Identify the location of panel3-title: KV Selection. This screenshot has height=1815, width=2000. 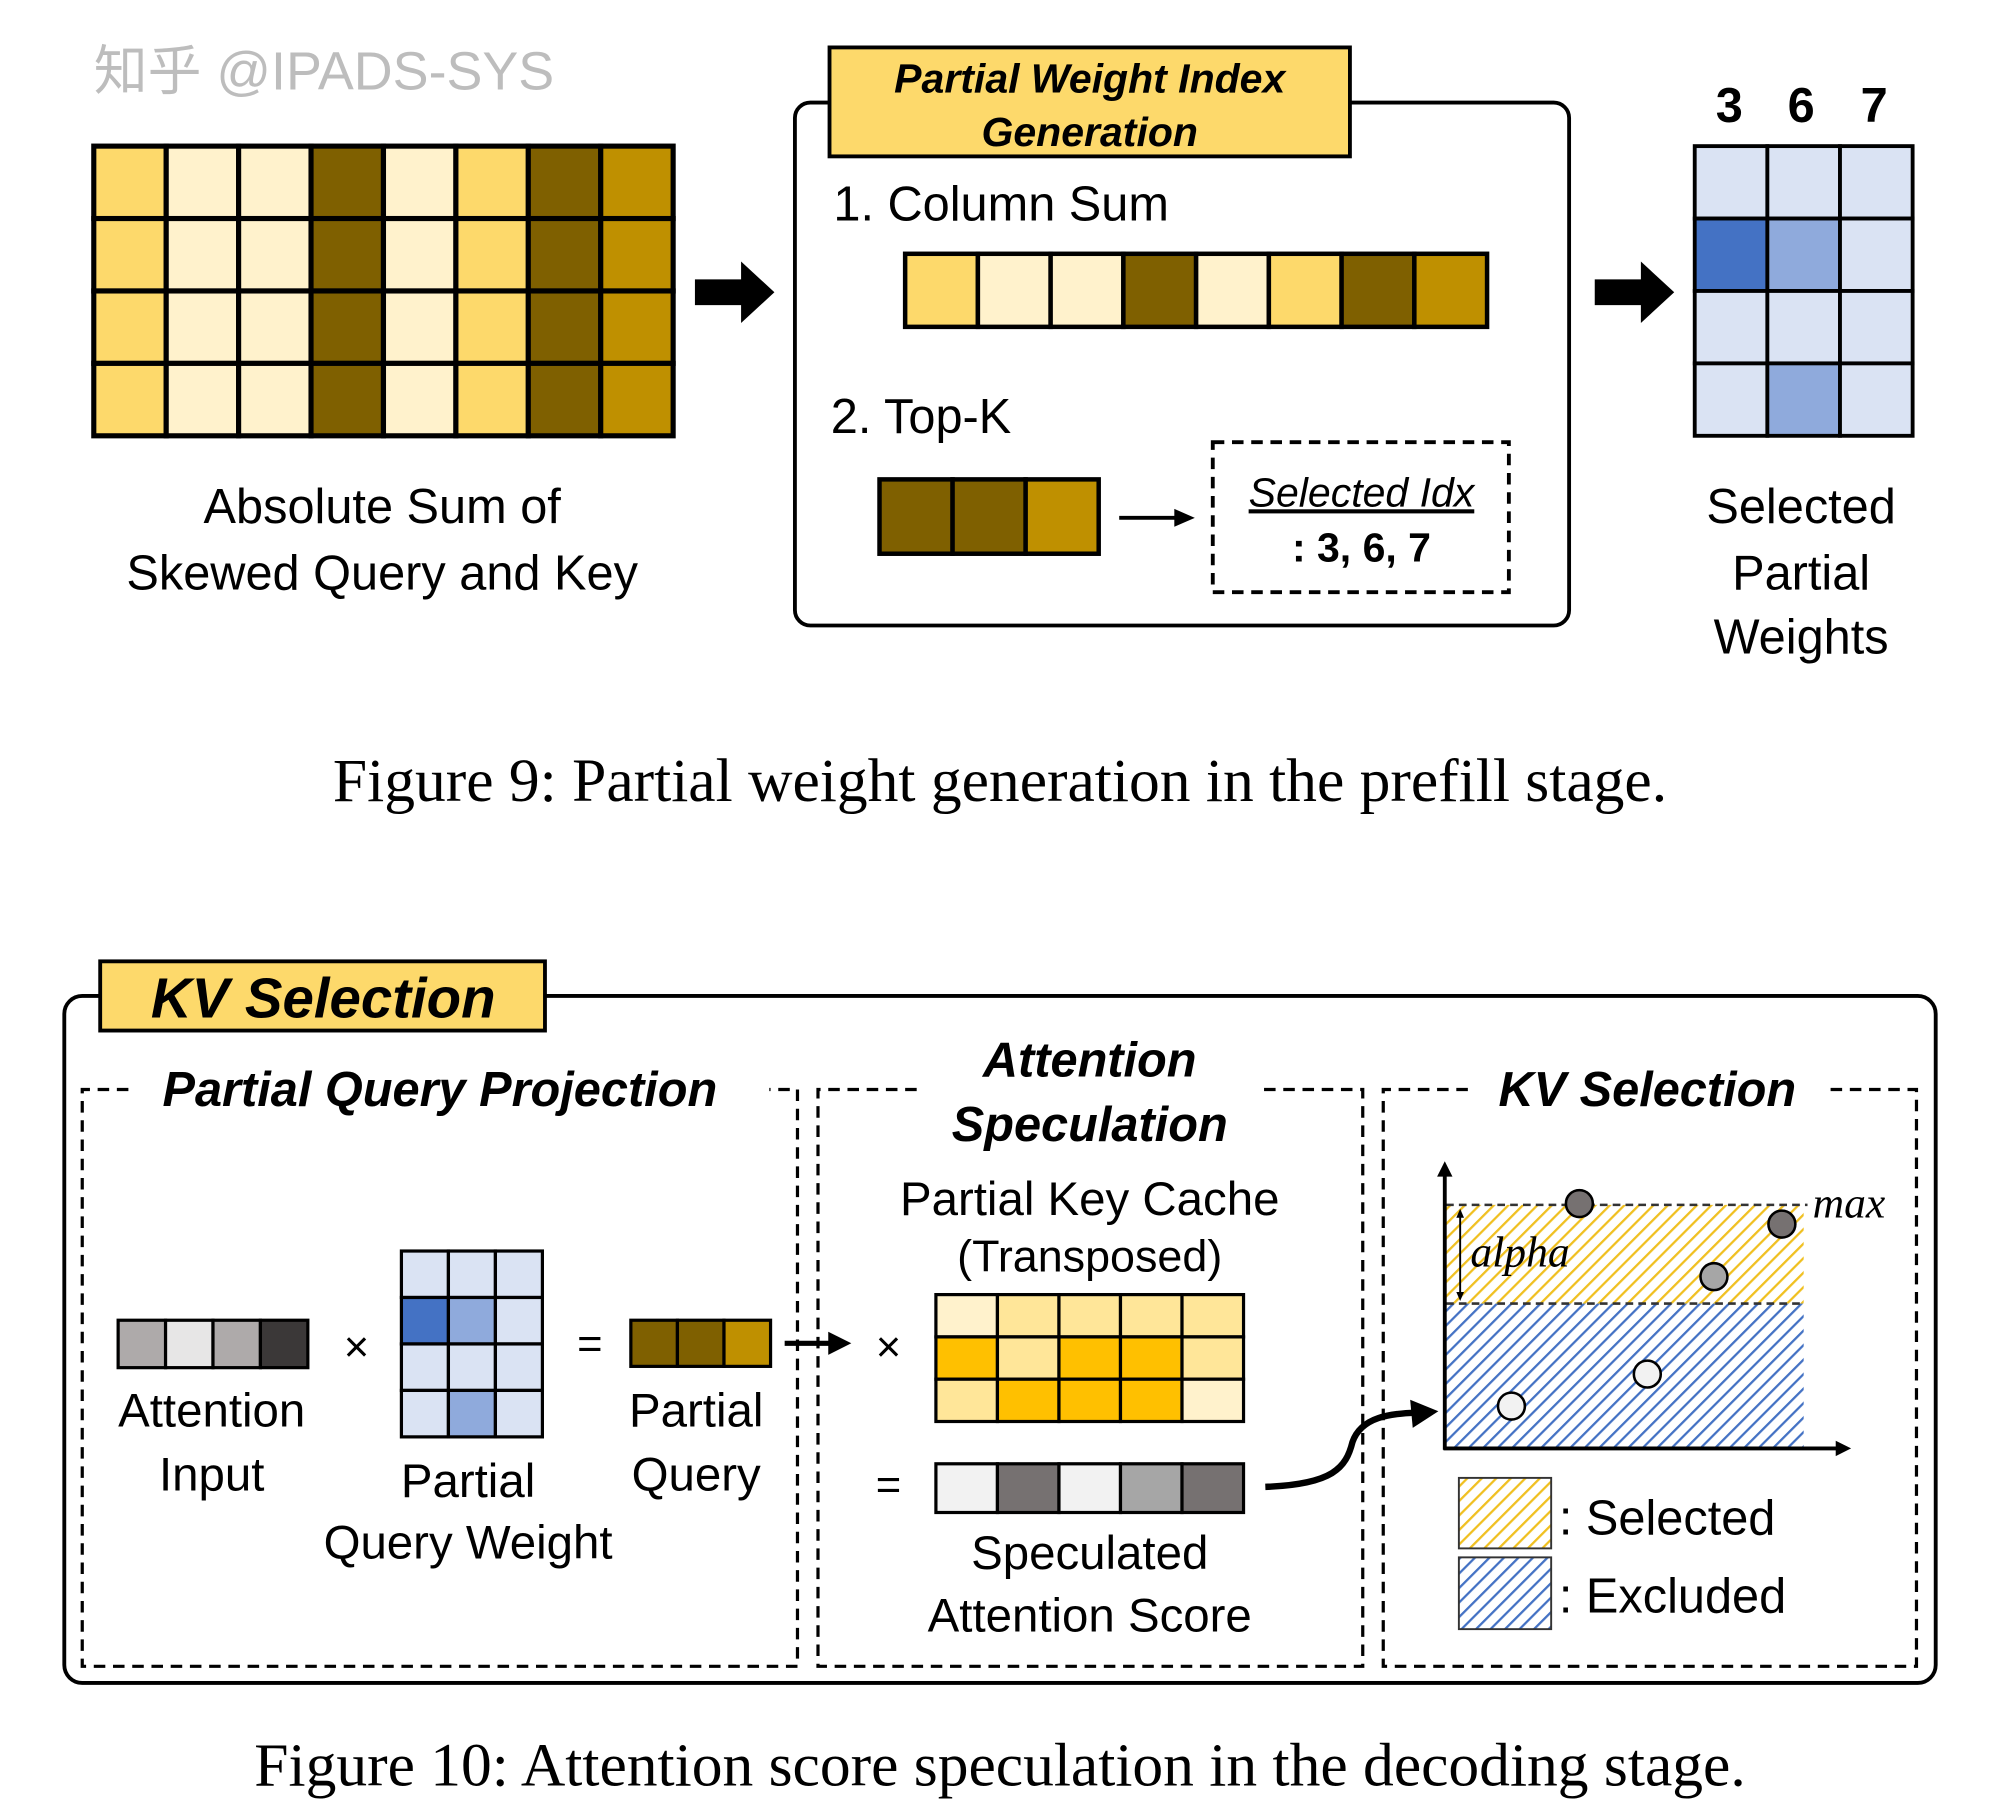
(1647, 1090).